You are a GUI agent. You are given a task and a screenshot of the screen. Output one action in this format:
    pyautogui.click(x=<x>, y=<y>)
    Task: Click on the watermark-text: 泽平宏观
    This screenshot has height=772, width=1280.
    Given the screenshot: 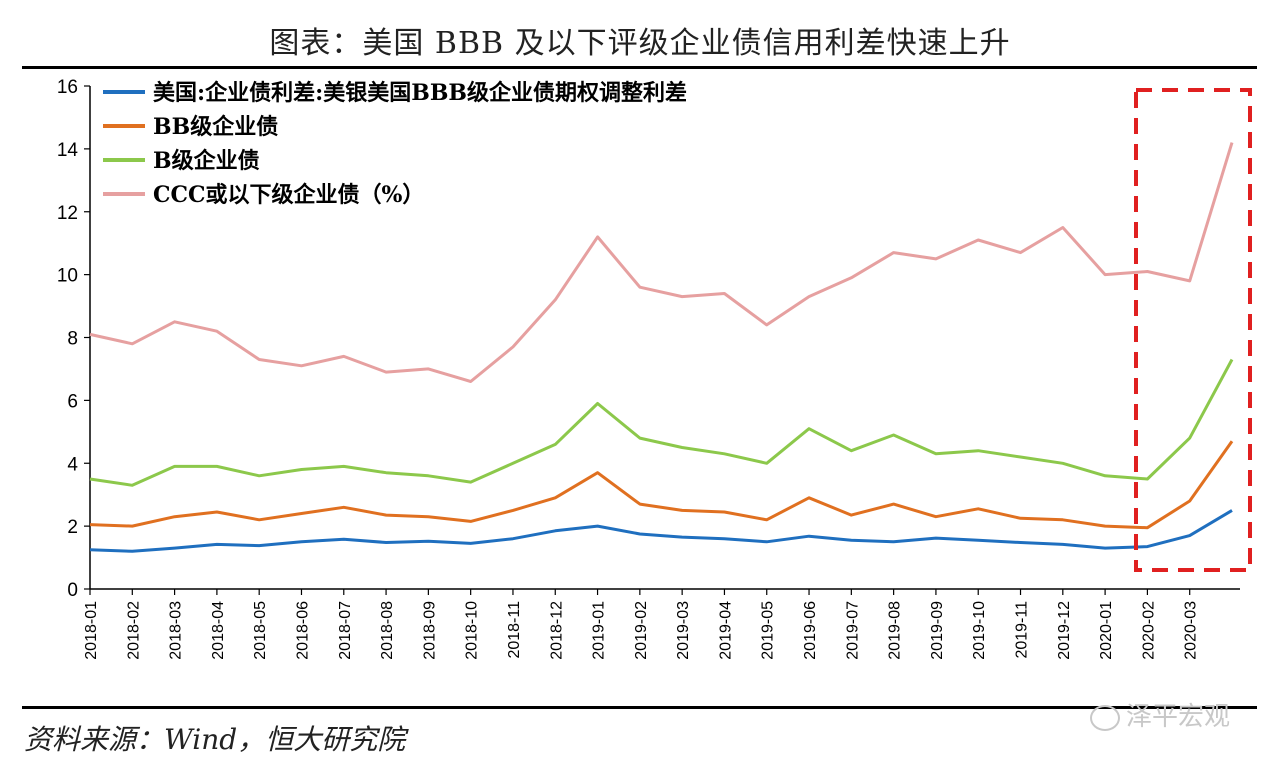 What is the action you would take?
    pyautogui.click(x=1178, y=717)
    